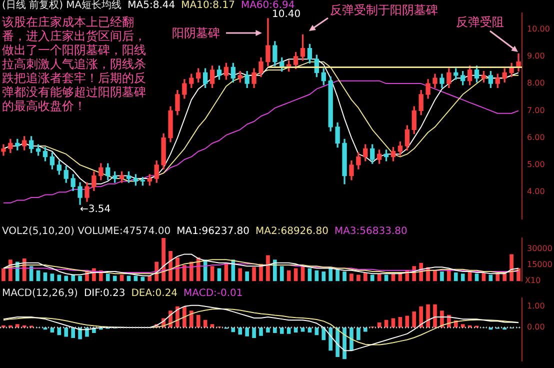 The width and height of the screenshot is (554, 368). I want to click on text: MA10:8.17, so click(208, 5).